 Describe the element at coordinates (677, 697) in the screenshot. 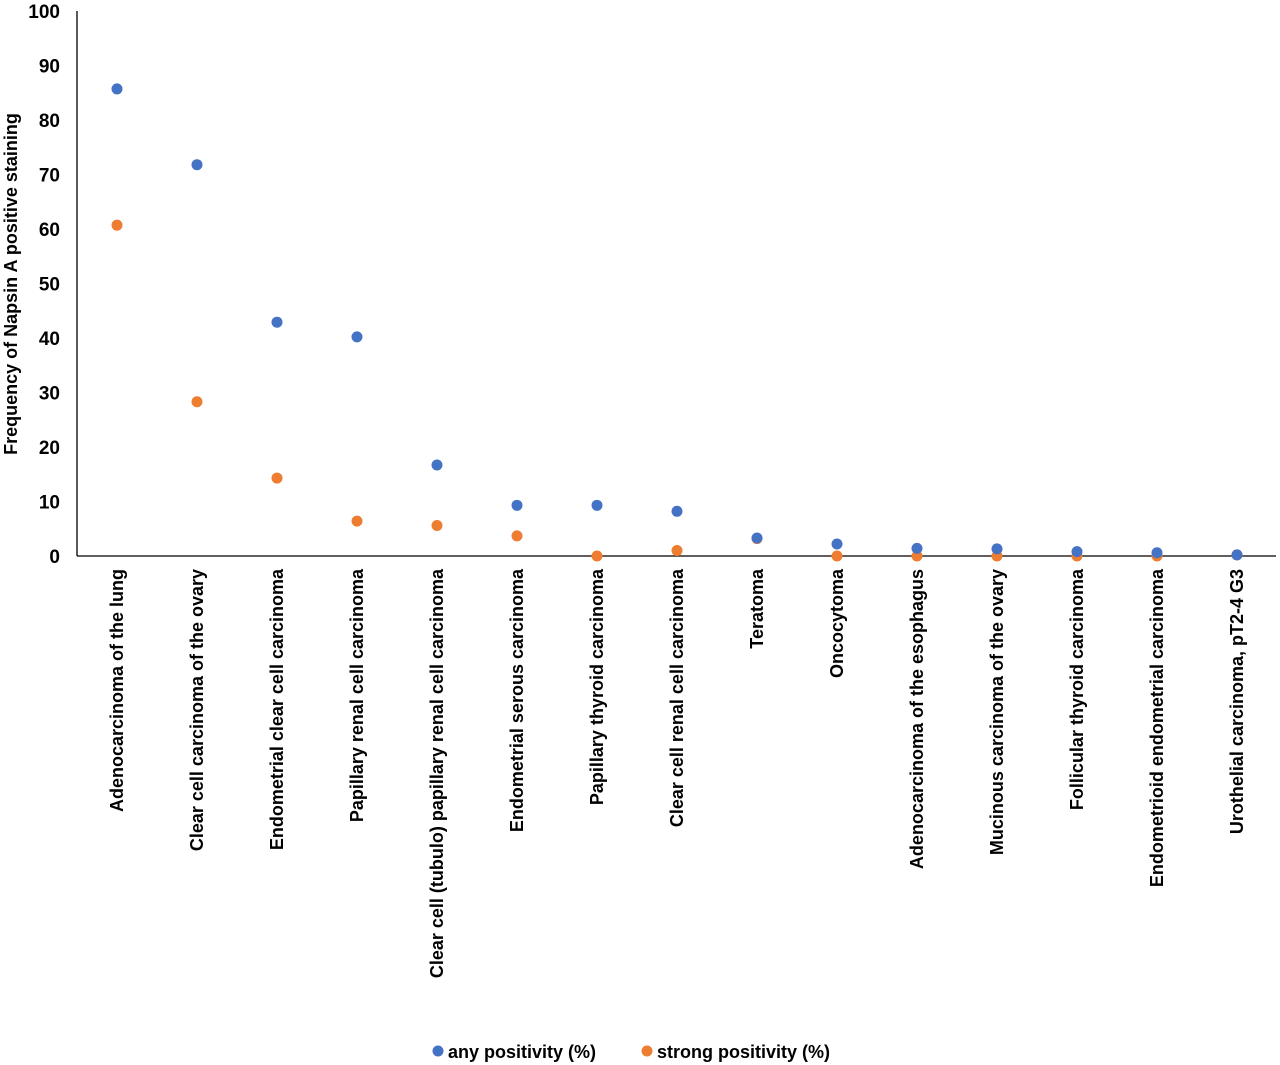

I see `x-category-label: Clear cell renal cell carcinoma` at that location.